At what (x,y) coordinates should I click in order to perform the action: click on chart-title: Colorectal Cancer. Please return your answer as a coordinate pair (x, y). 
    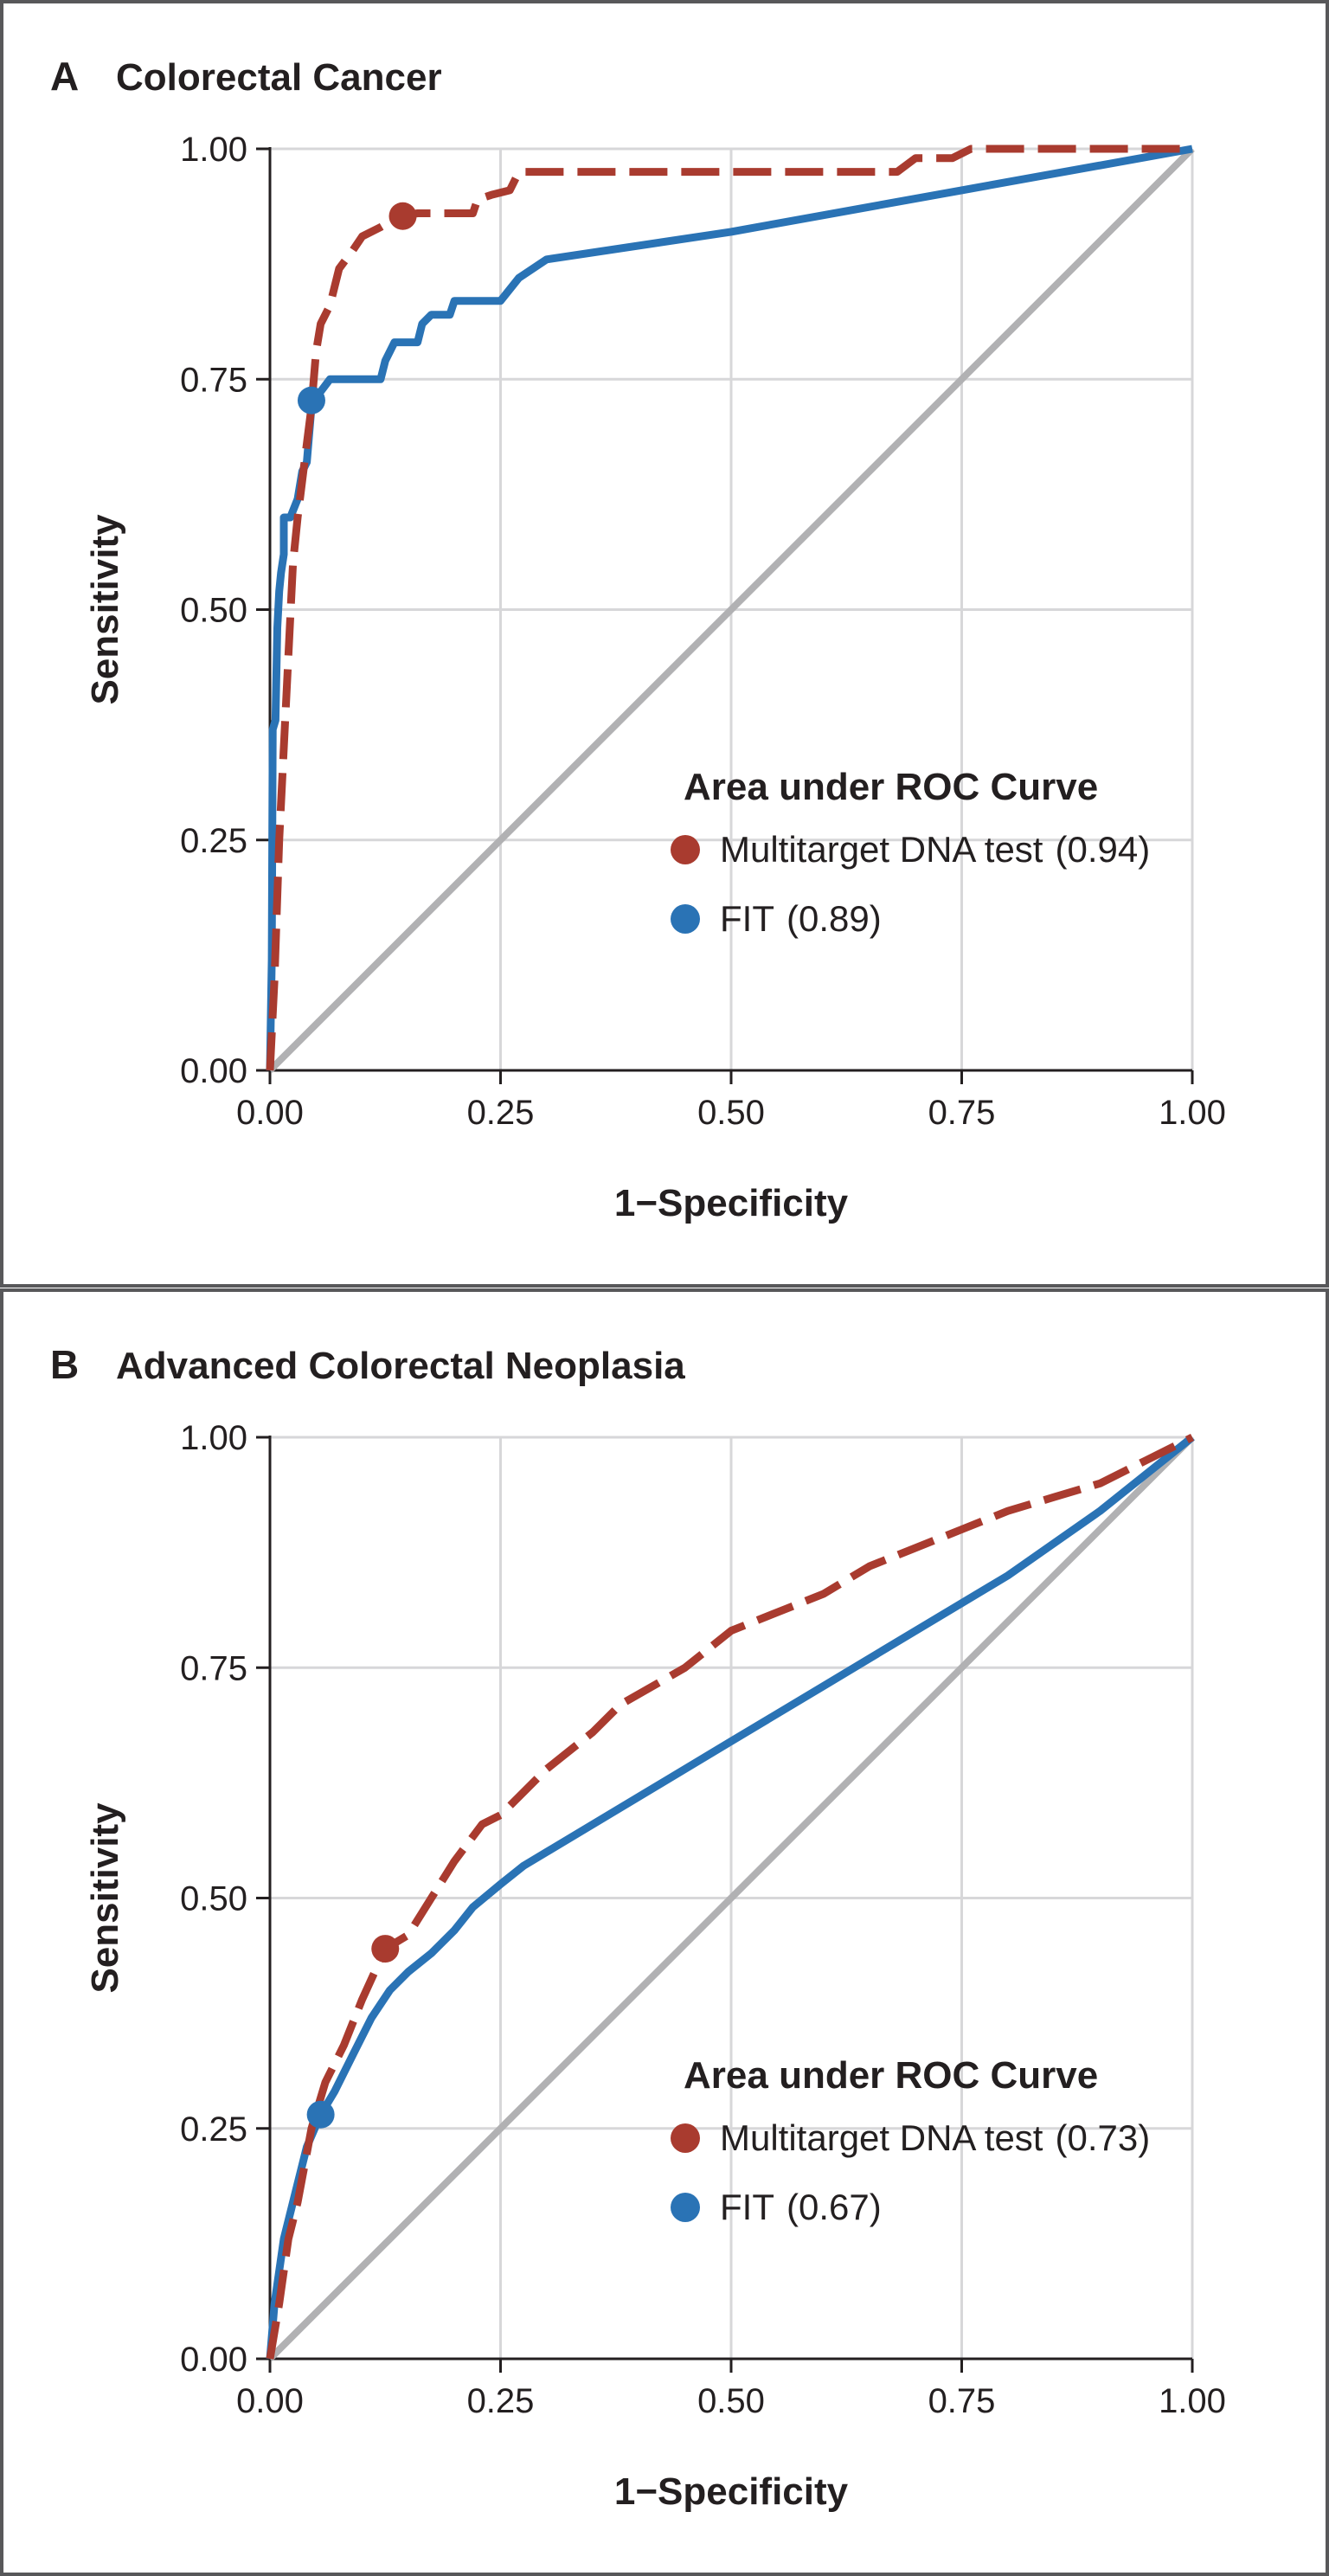
    Looking at the image, I should click on (279, 78).